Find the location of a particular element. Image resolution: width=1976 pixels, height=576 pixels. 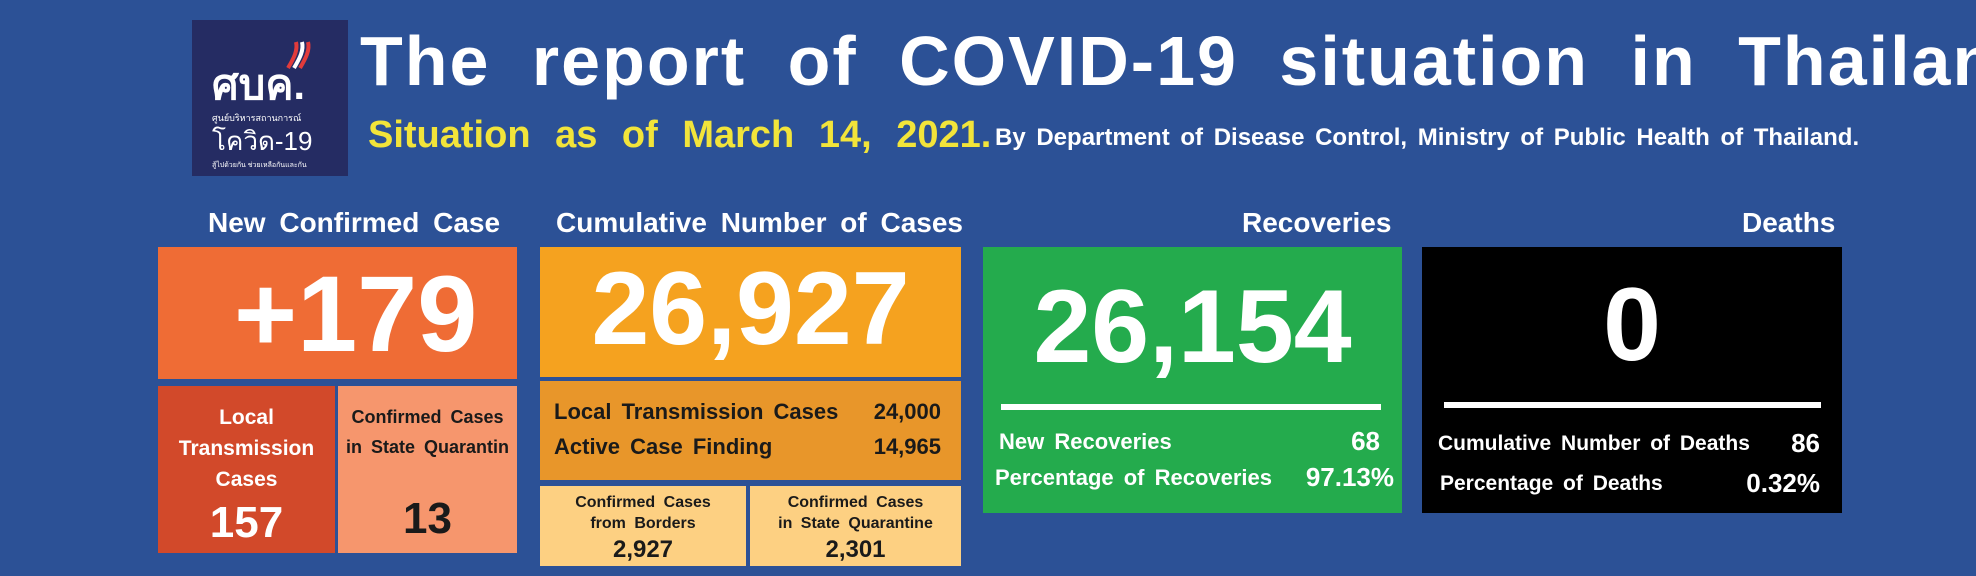

cum-state-q-label-2: in State Quarantine is located at coordinates (855, 523).